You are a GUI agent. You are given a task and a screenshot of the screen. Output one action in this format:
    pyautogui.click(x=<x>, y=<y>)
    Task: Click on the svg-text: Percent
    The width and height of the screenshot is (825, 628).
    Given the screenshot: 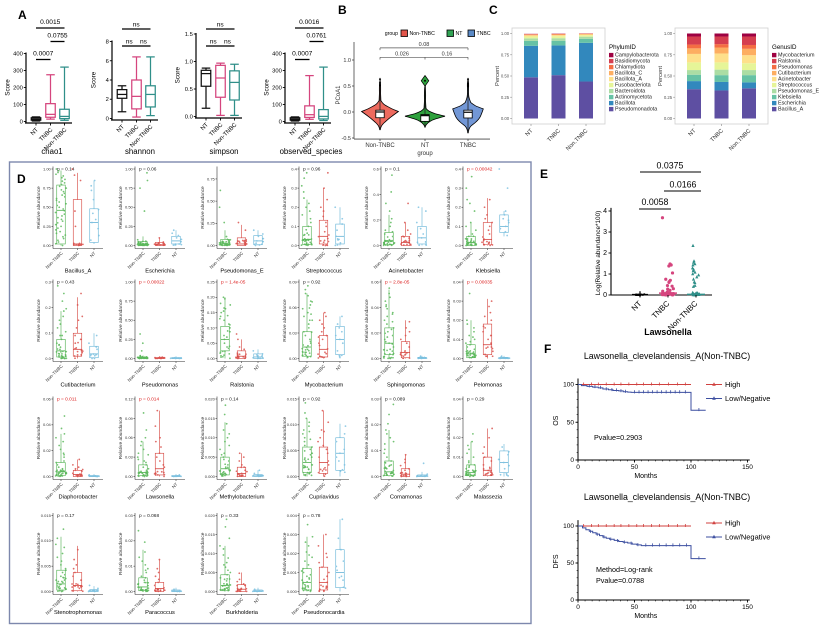 What is the action you would take?
    pyautogui.click(x=498, y=76)
    